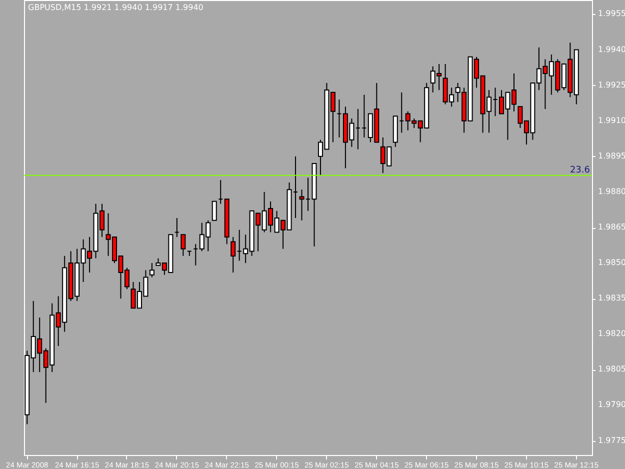 The height and width of the screenshot is (469, 625). I want to click on y-tick-label: 1.9835, so click(611, 298).